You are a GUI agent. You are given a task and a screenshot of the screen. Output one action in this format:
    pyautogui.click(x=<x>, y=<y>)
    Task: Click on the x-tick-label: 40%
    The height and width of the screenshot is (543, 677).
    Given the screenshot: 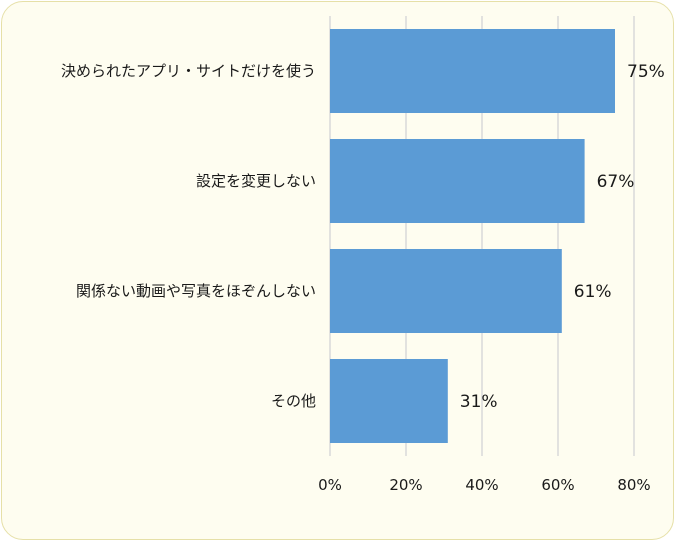 What is the action you would take?
    pyautogui.click(x=481, y=485)
    